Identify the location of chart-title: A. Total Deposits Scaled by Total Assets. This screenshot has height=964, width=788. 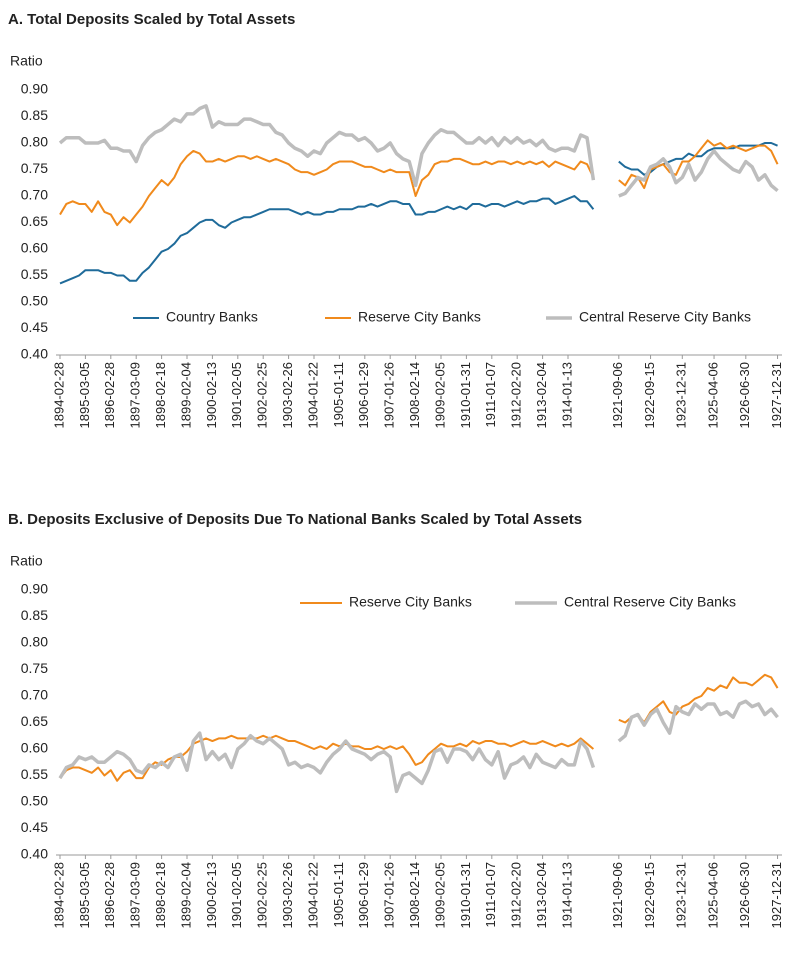
(151, 19).